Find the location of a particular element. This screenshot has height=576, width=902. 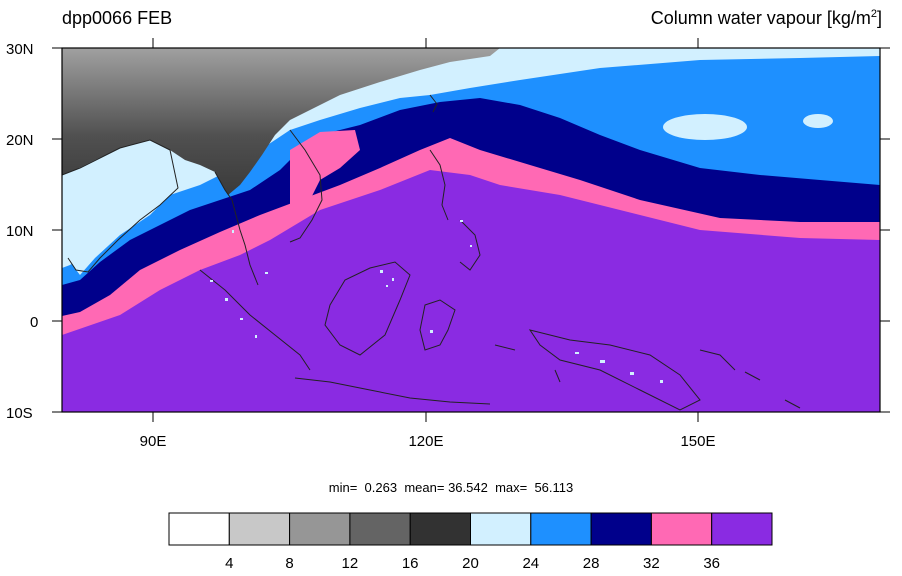

max-label: max= is located at coordinates (511, 487).